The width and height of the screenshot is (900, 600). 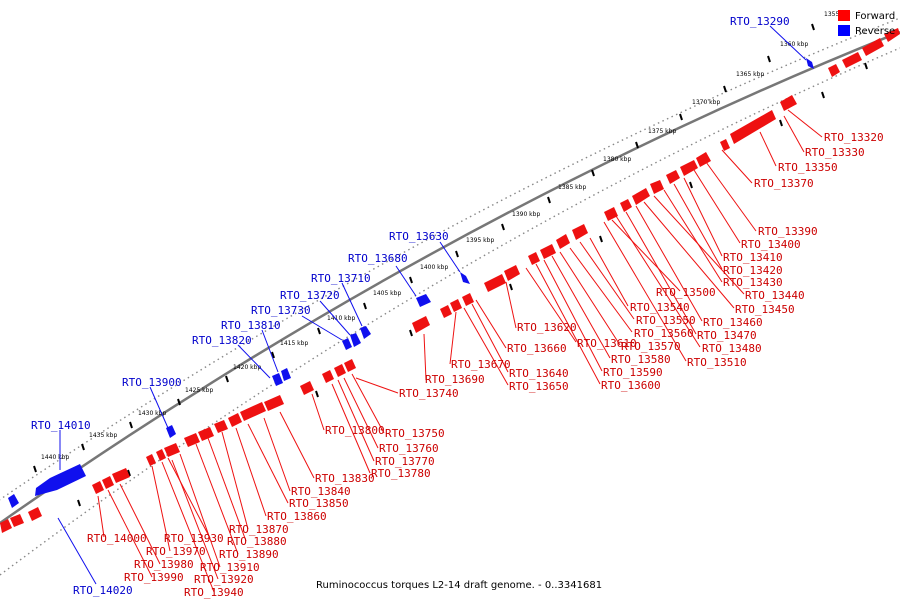 I want to click on gene-label: RTO_13930, so click(x=194, y=538).